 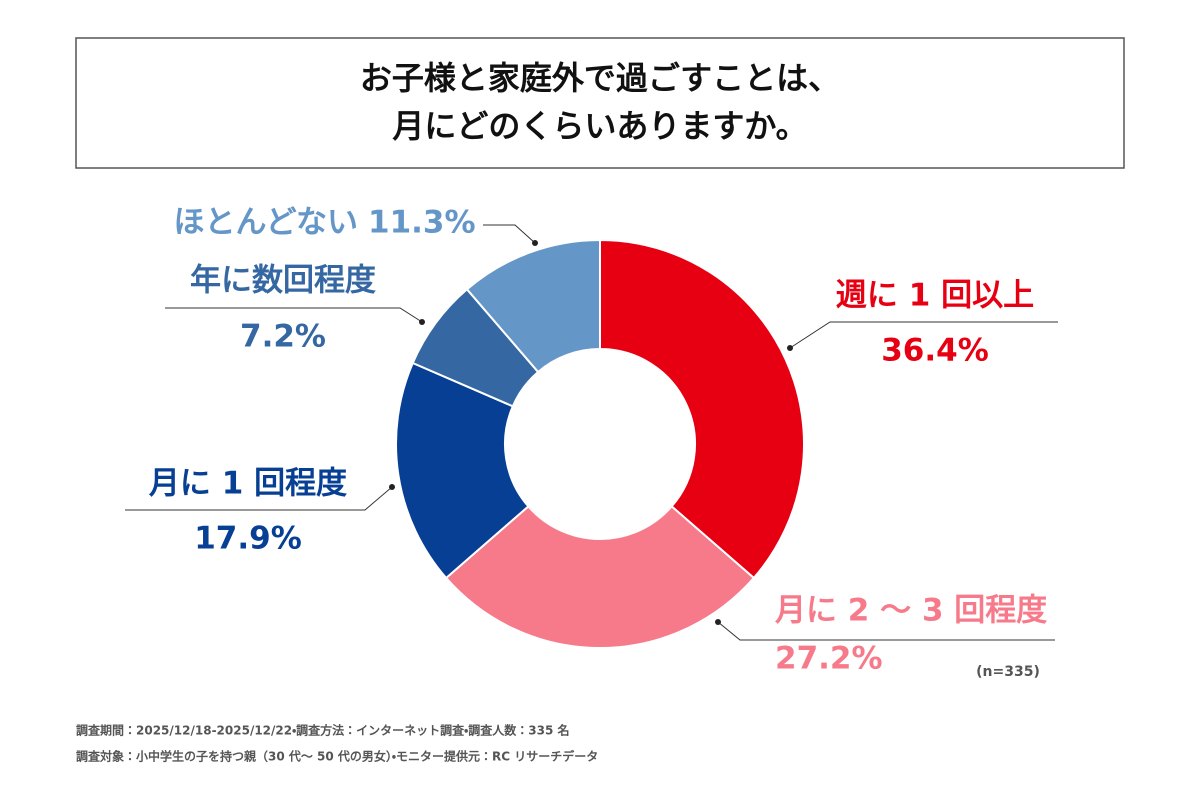 I want to click on sample-size: (n=335), so click(x=1008, y=672).